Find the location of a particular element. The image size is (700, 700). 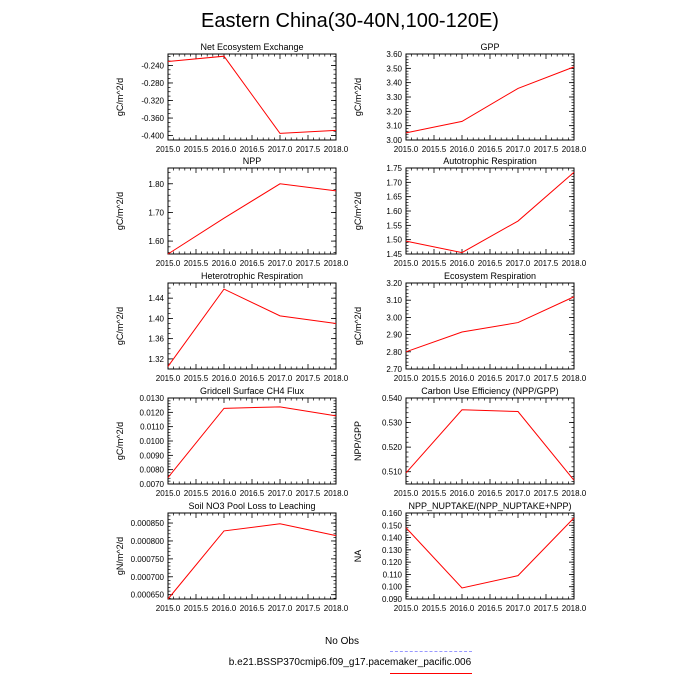

y-axis-label: NA is located at coordinates (358, 556).